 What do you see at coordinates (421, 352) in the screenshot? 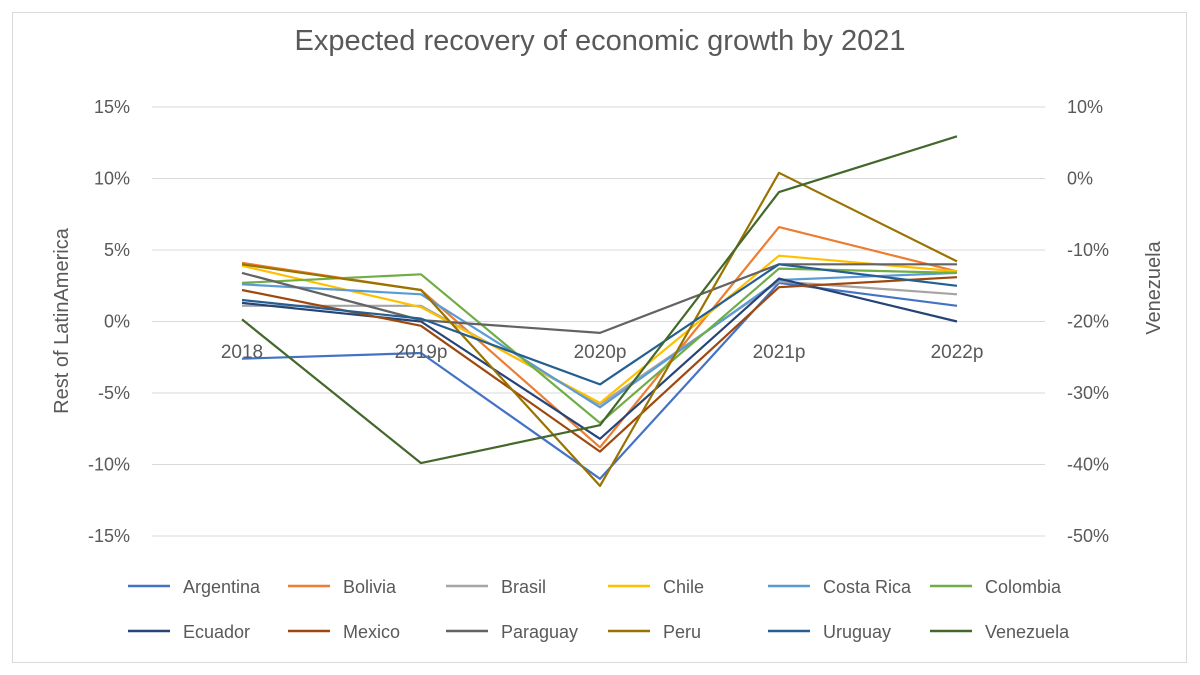
I see `category-label: 2019p` at bounding box center [421, 352].